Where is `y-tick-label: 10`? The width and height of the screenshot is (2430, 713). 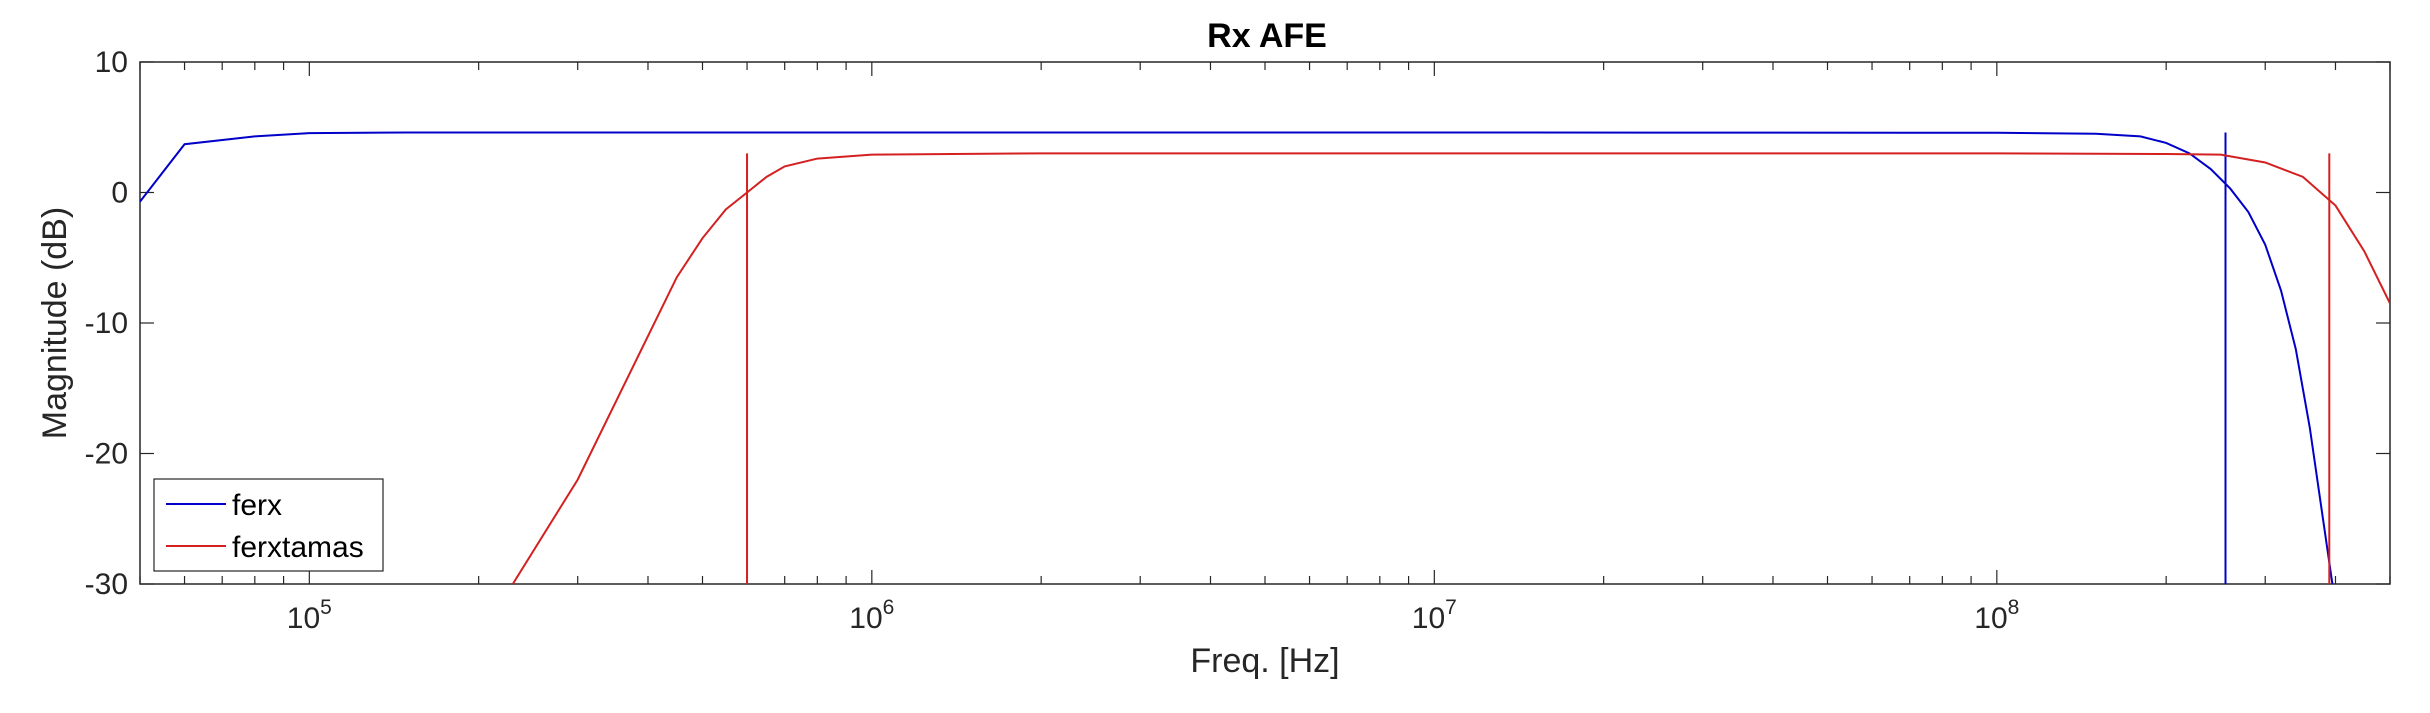 y-tick-label: 10 is located at coordinates (111, 62).